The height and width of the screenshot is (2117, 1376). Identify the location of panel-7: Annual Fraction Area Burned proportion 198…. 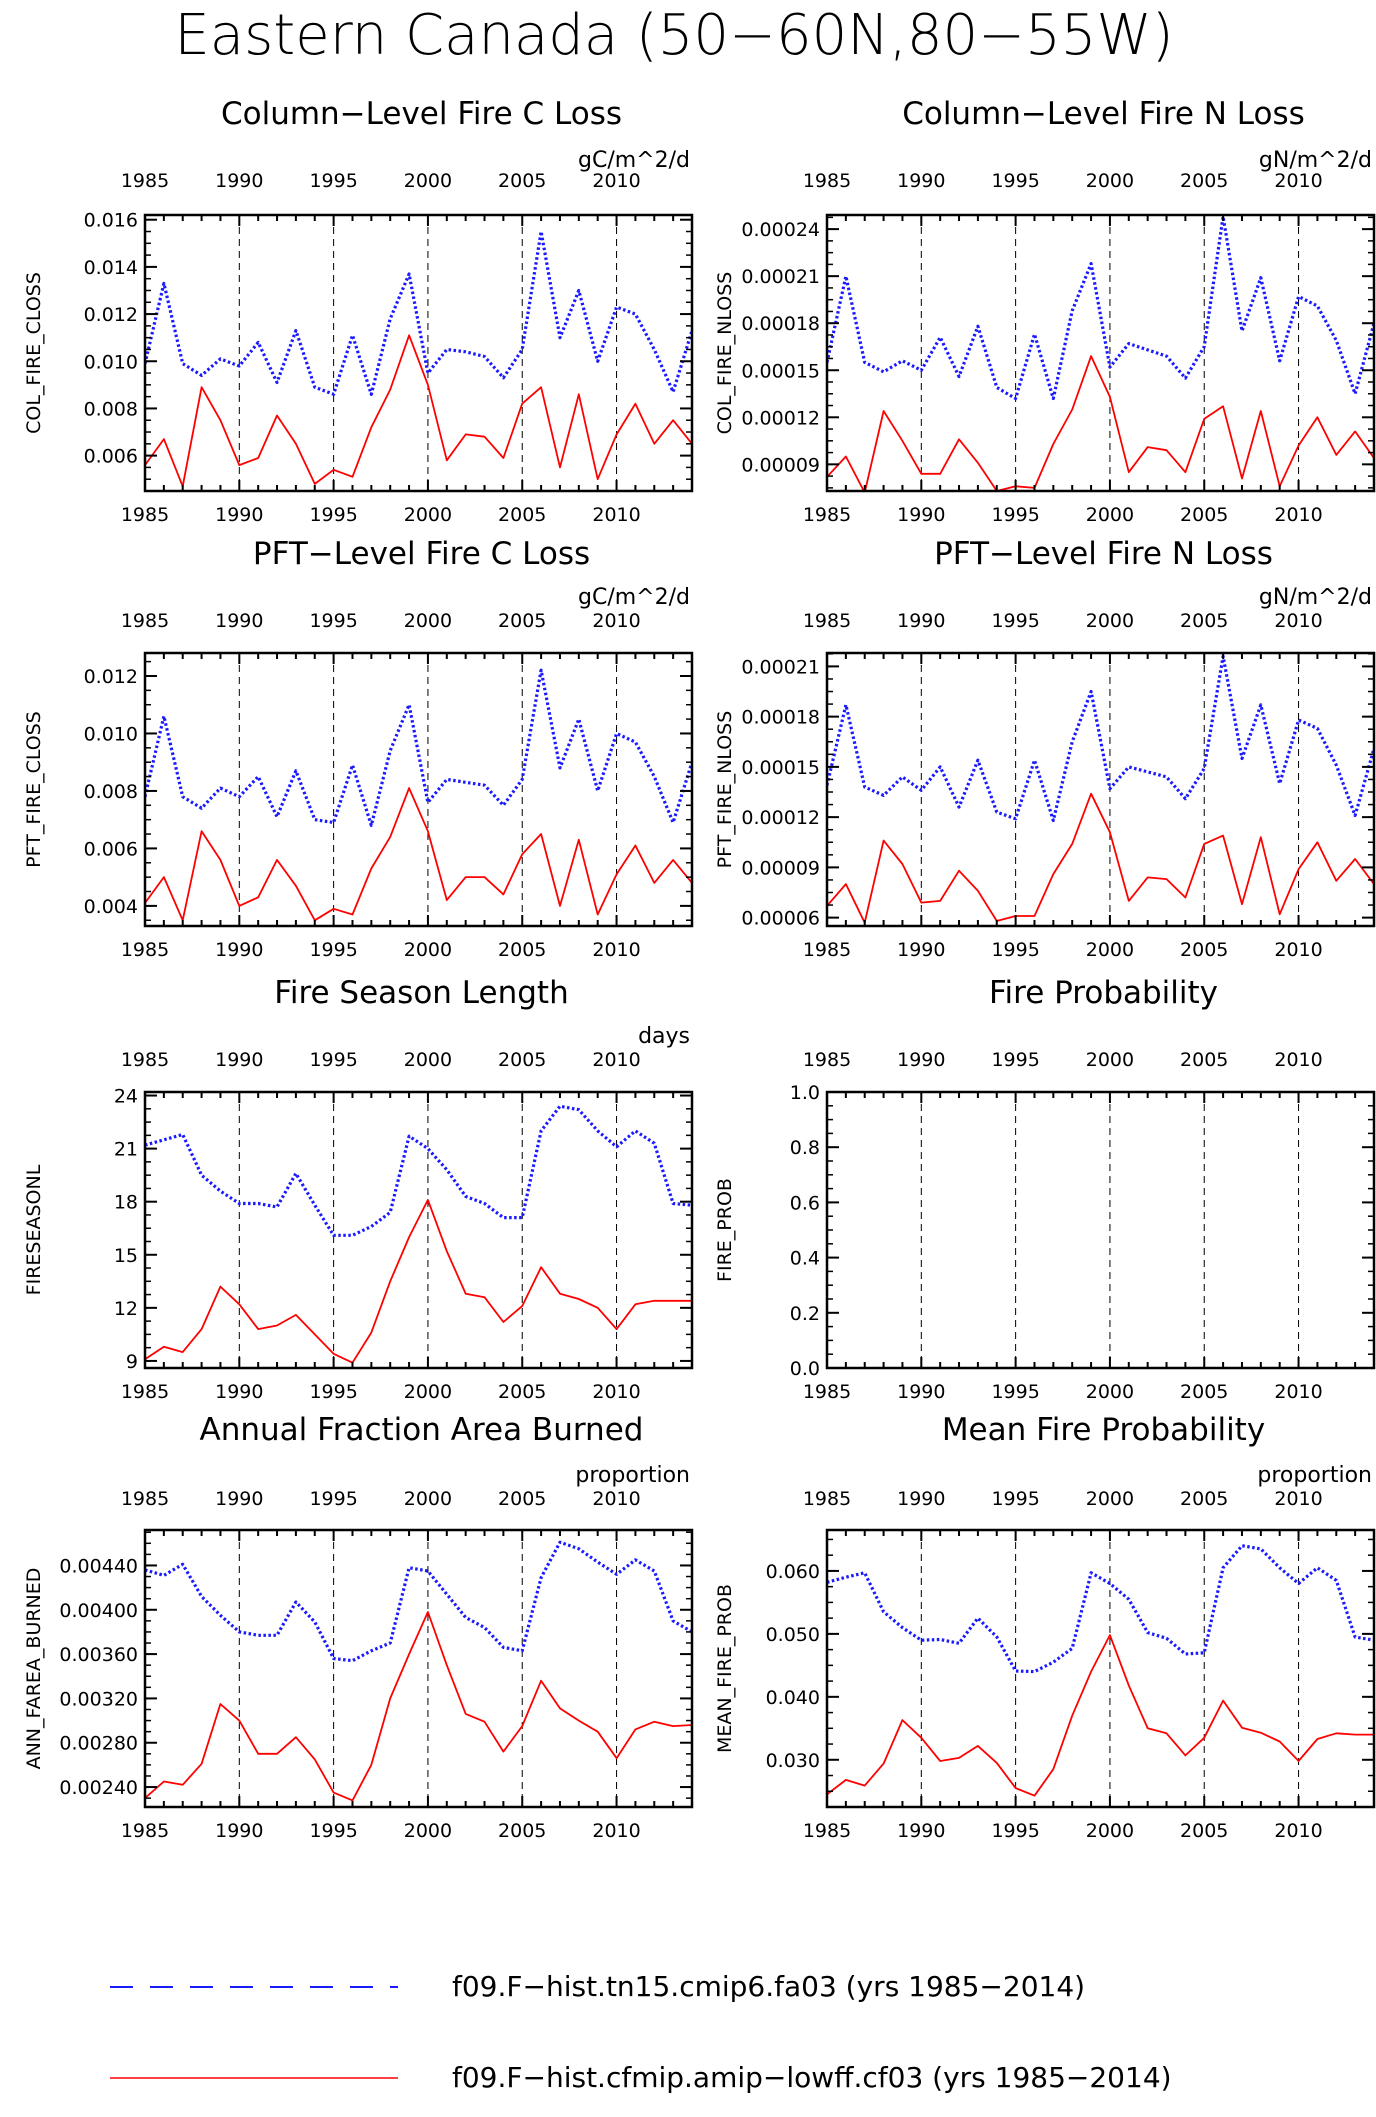
(358, 1627).